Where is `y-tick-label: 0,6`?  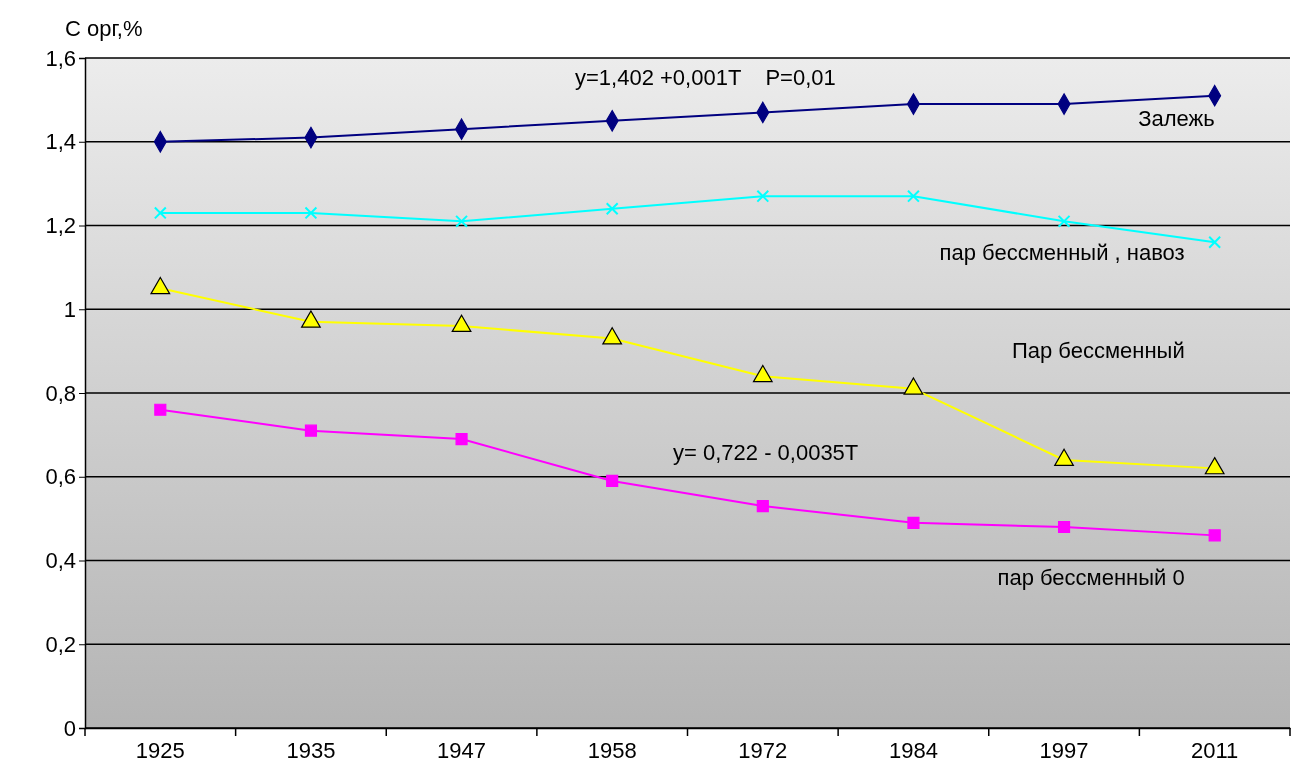
y-tick-label: 0,6 is located at coordinates (60, 477).